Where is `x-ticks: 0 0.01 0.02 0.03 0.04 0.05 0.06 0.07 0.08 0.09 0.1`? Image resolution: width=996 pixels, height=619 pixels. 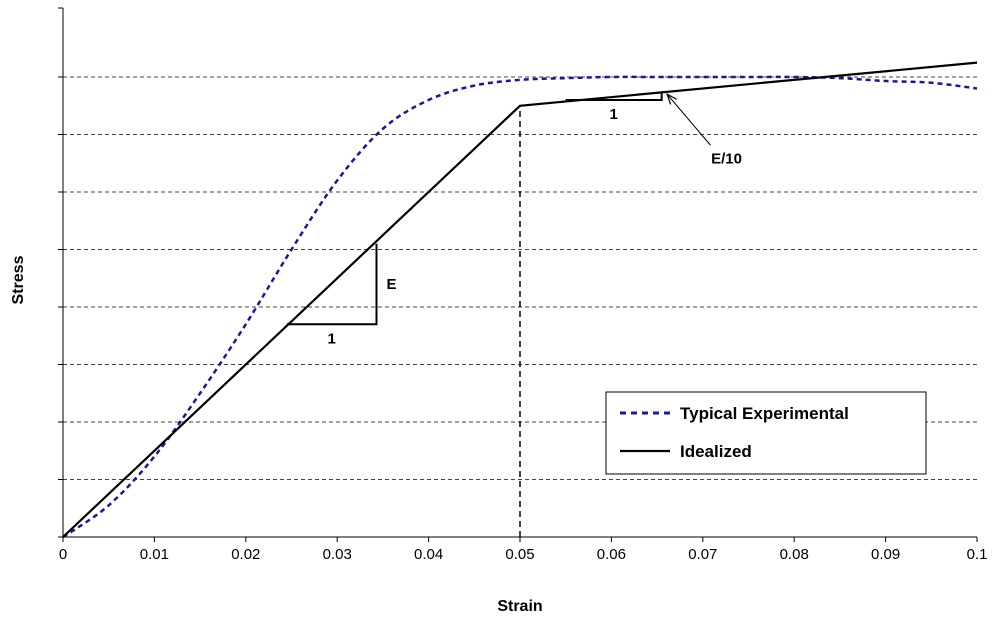 x-ticks: 0 0.01 0.02 0.03 0.04 0.05 0.06 0.07 0.08 0.09 0.1 is located at coordinates (523, 550).